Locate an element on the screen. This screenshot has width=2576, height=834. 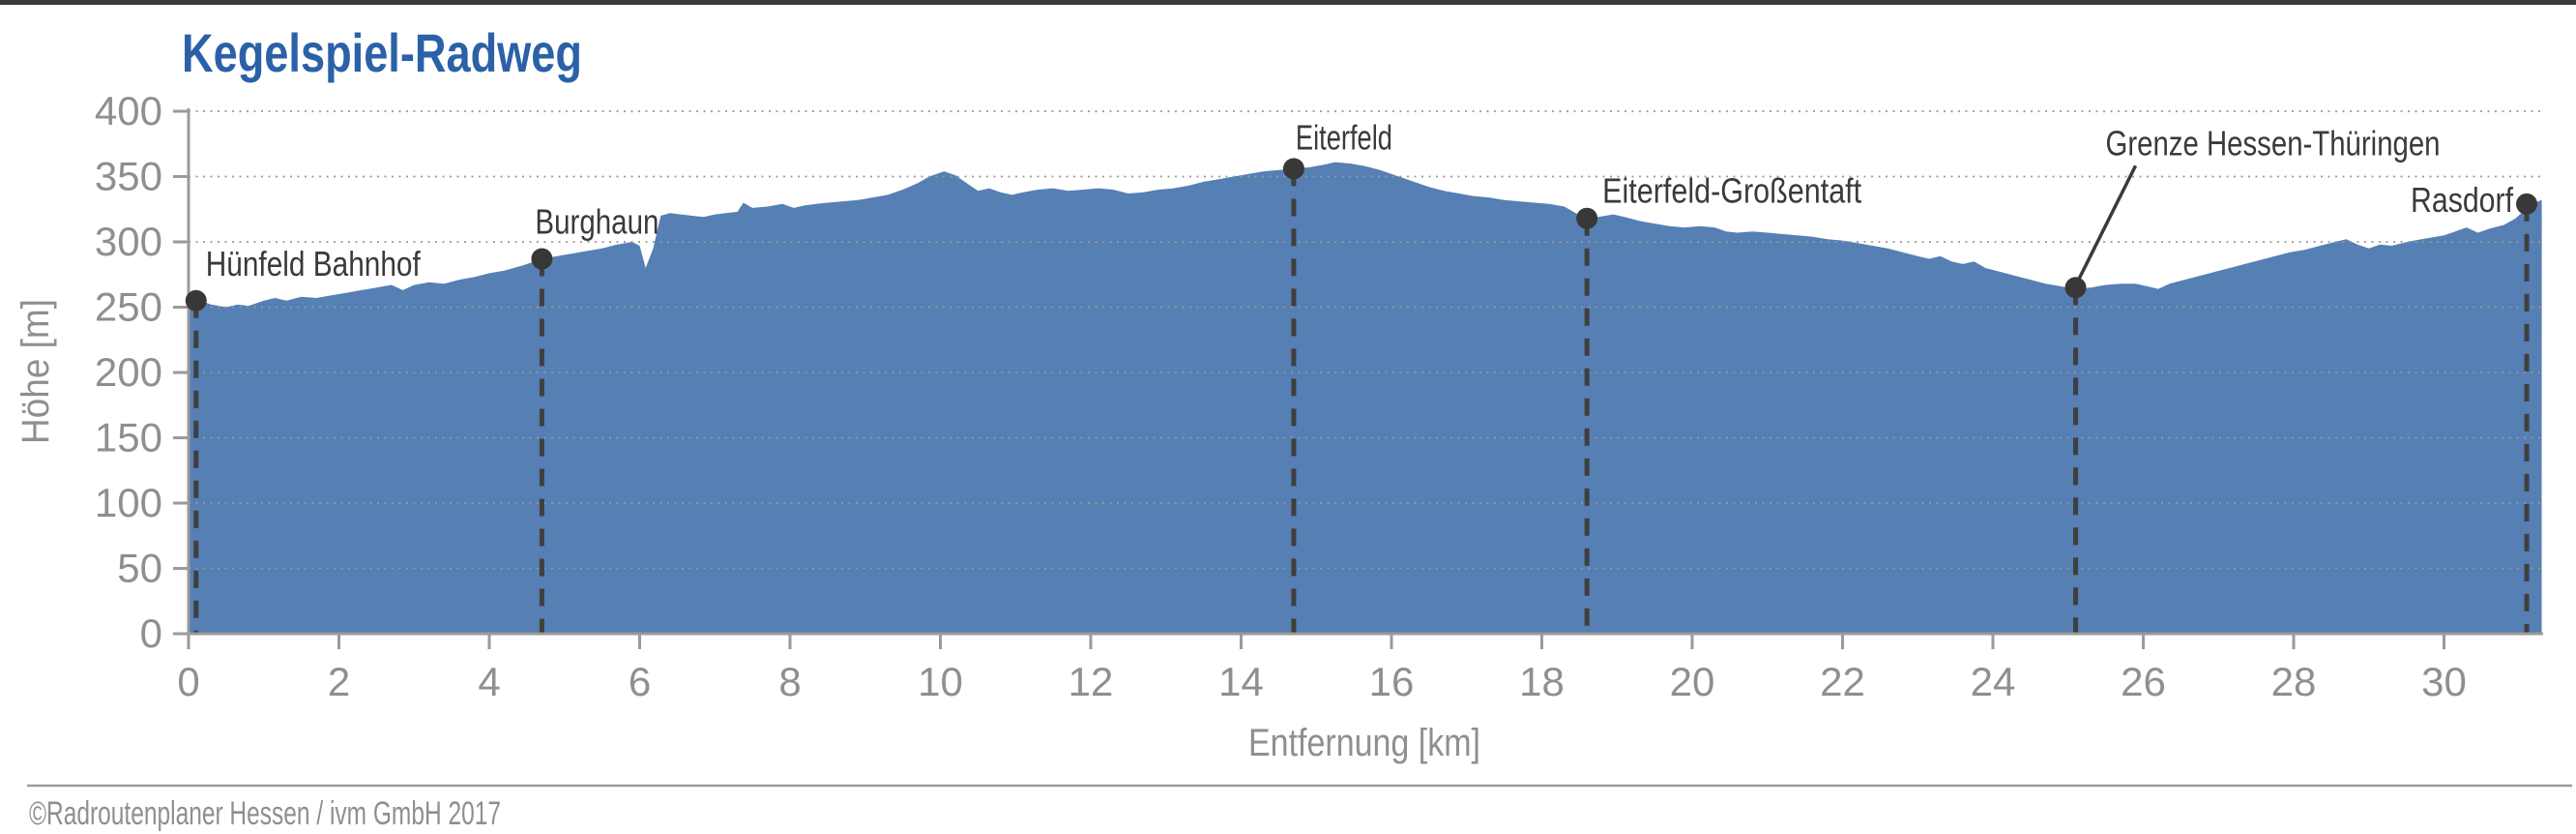
x-tick-label-16: 16 is located at coordinates (1392, 681).